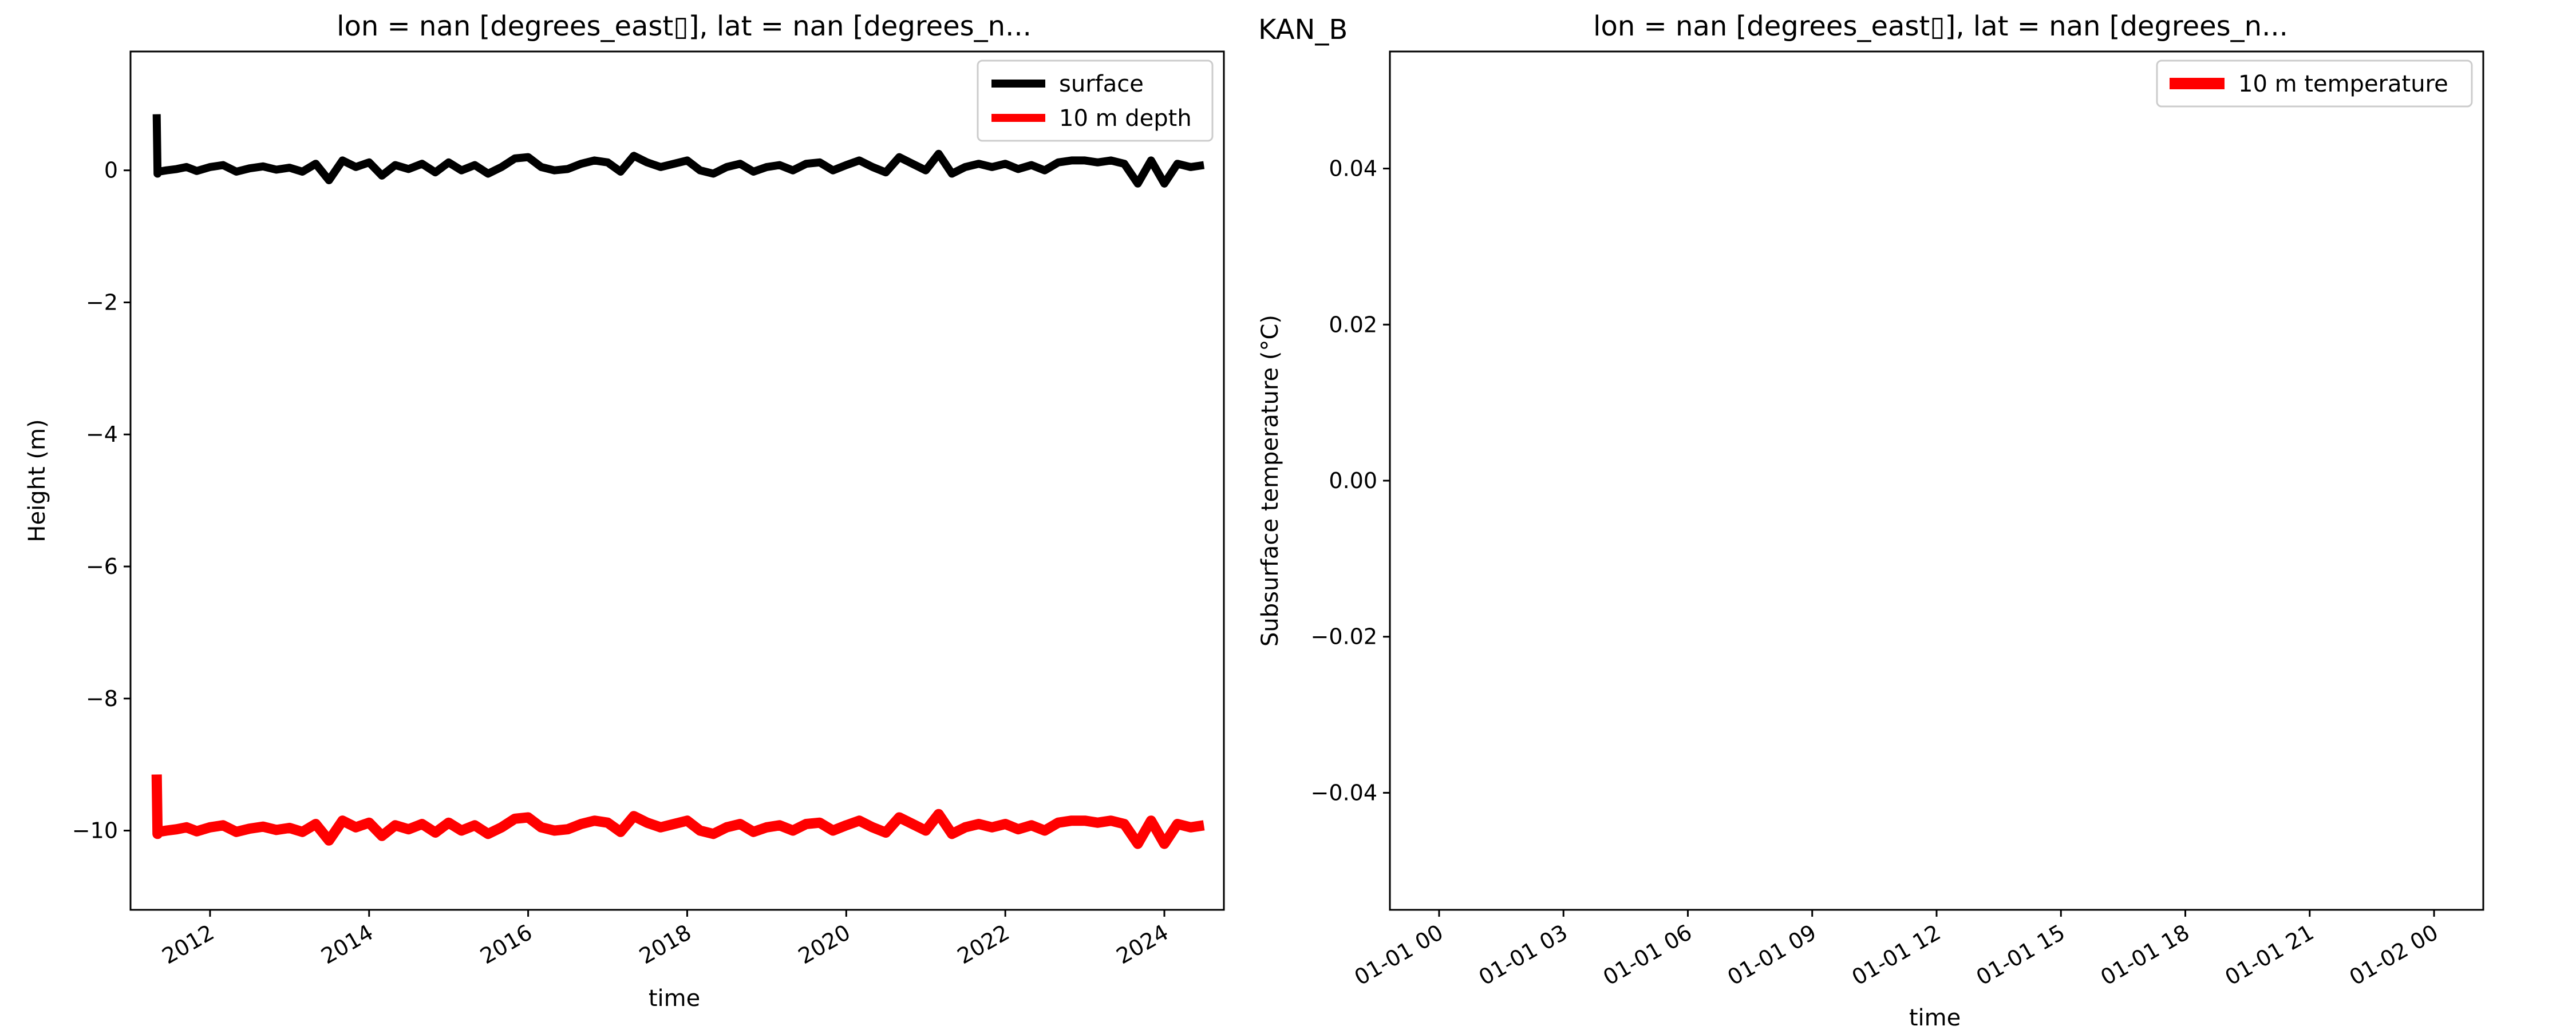 This screenshot has height=1030, width=2576. What do you see at coordinates (347, 944) in the screenshot?
I see `x-tick-label: 2014` at bounding box center [347, 944].